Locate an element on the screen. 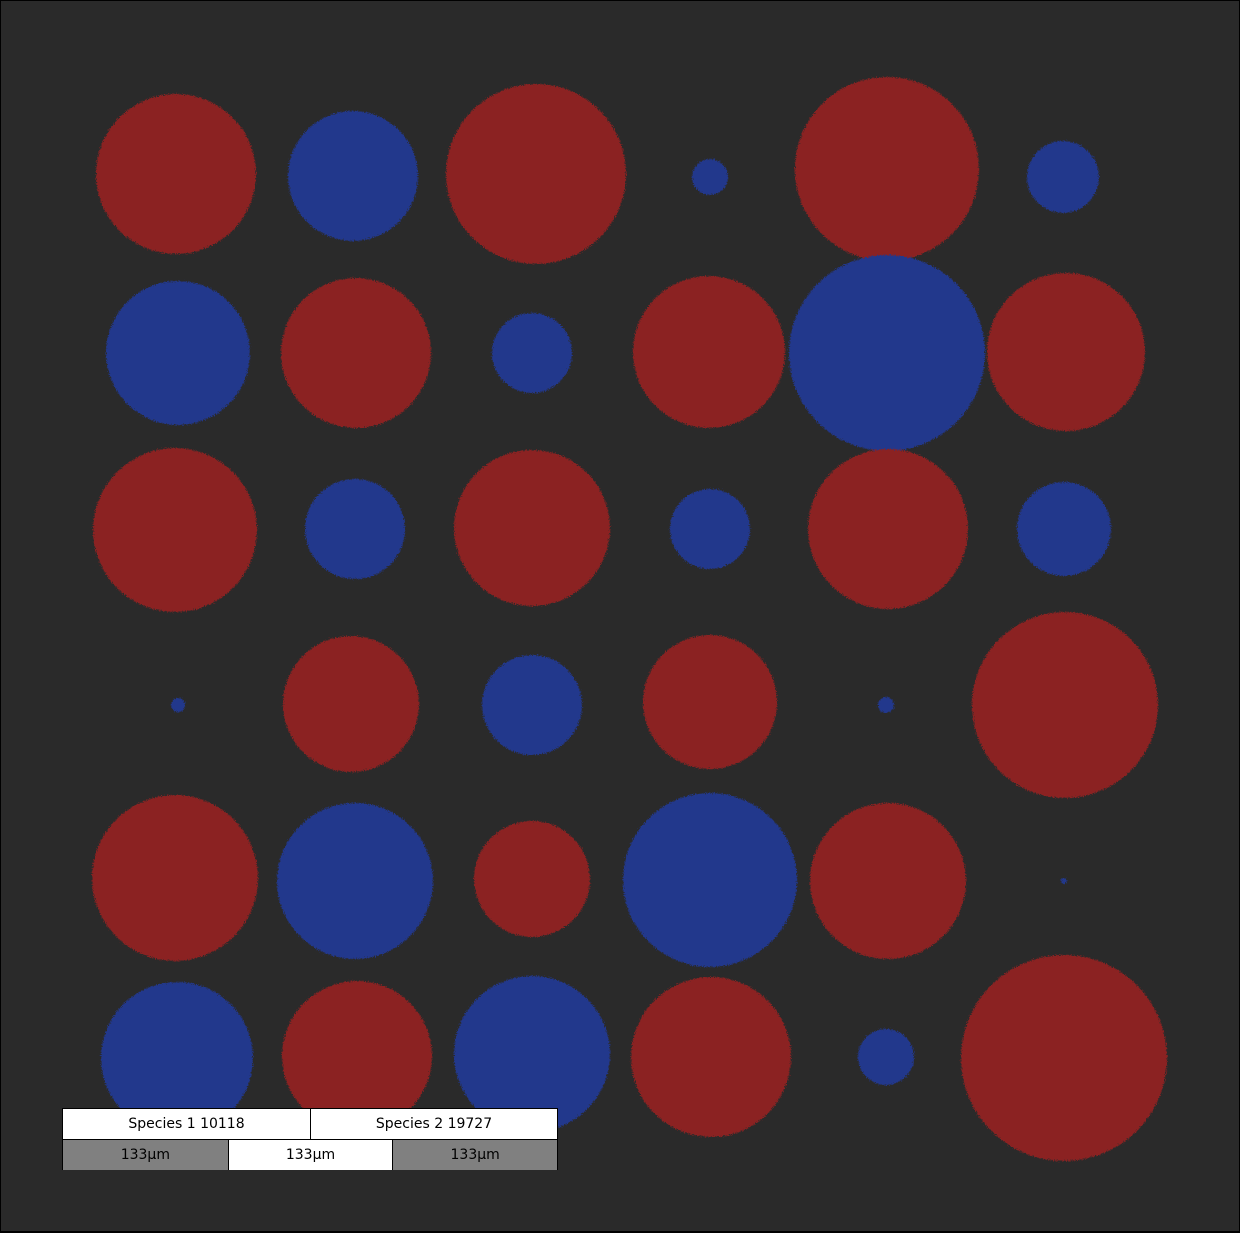  species-2-label: Species 2 19727 is located at coordinates (433, 1124).